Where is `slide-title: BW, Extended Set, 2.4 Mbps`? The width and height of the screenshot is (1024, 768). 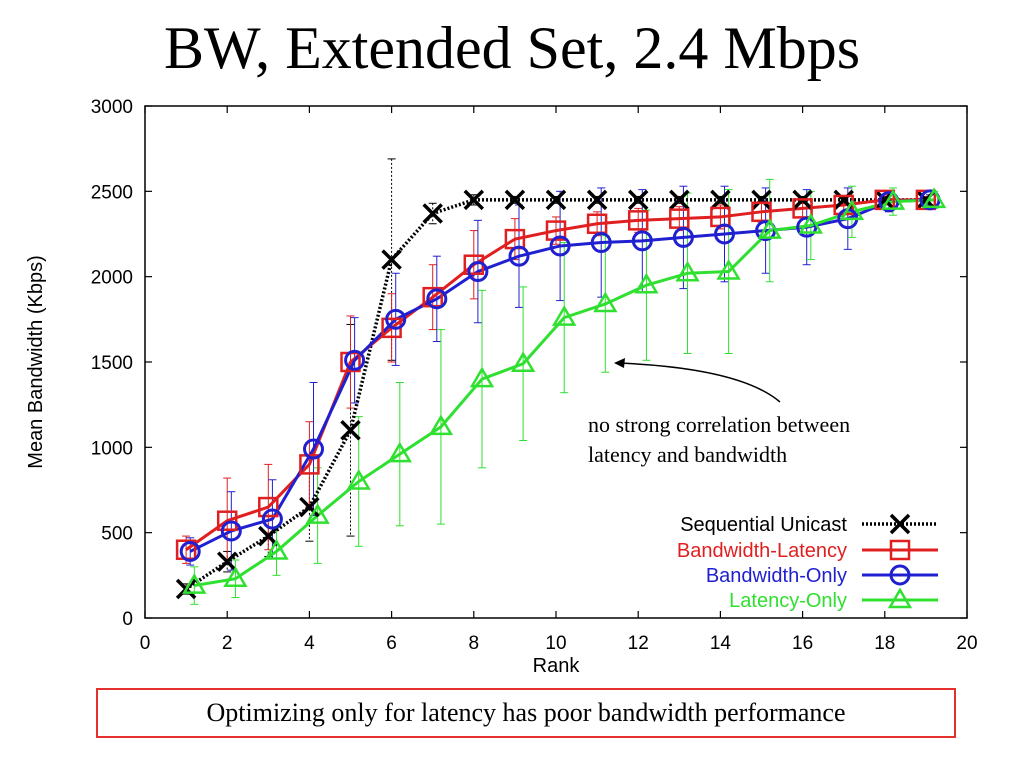
slide-title: BW, Extended Set, 2.4 Mbps is located at coordinates (512, 48).